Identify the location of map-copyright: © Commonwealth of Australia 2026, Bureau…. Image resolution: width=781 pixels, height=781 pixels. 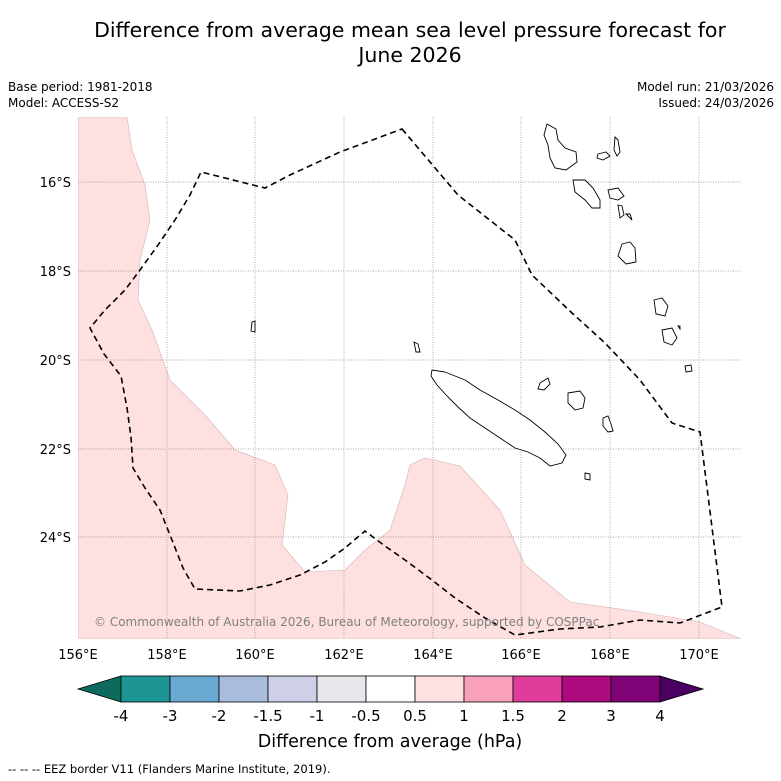
(346, 622).